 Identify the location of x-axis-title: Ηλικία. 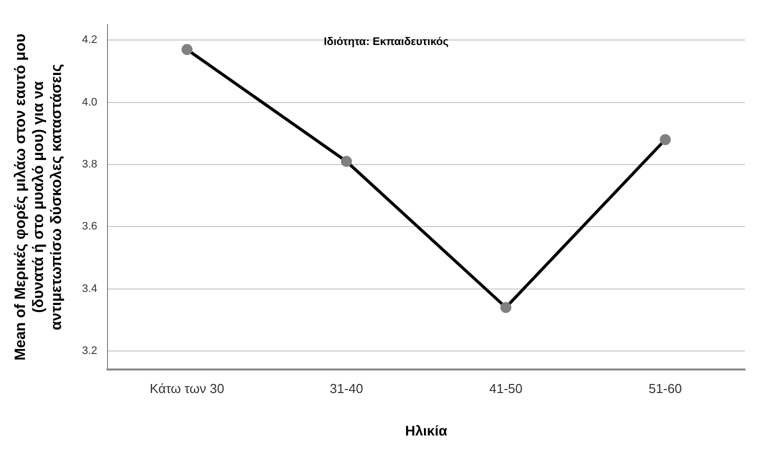
(426, 430).